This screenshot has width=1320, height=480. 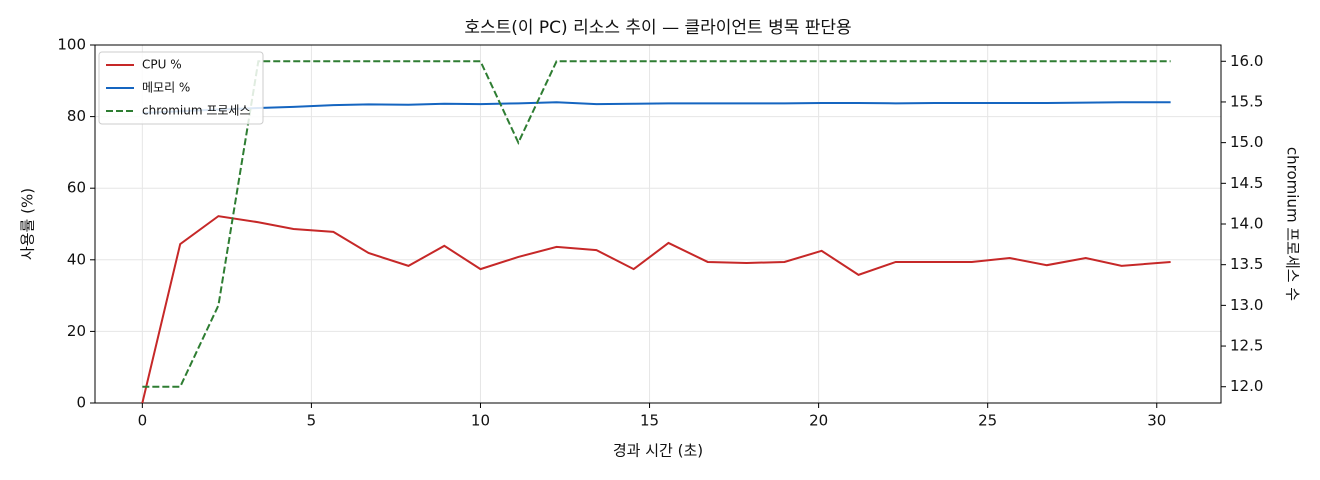 What do you see at coordinates (818, 421) in the screenshot?
I see `x-tick-label: 20` at bounding box center [818, 421].